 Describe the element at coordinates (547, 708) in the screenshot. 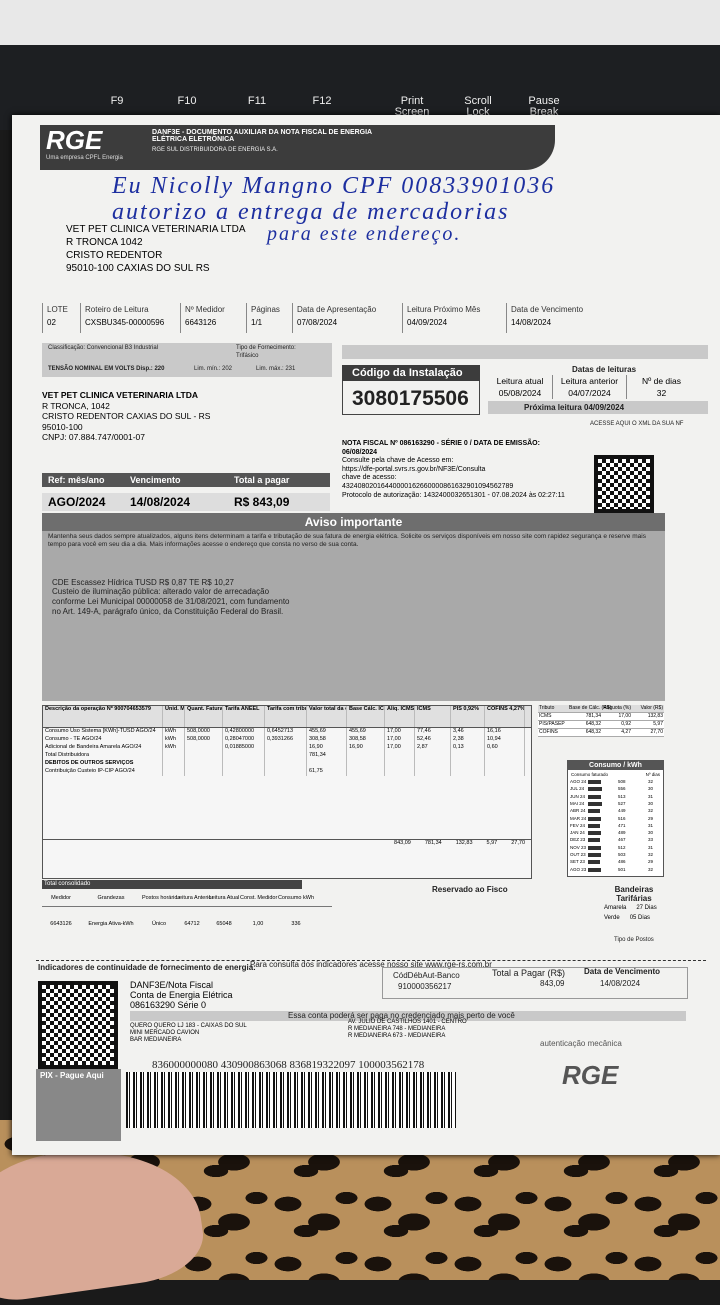

I see `cell: Tributo` at that location.